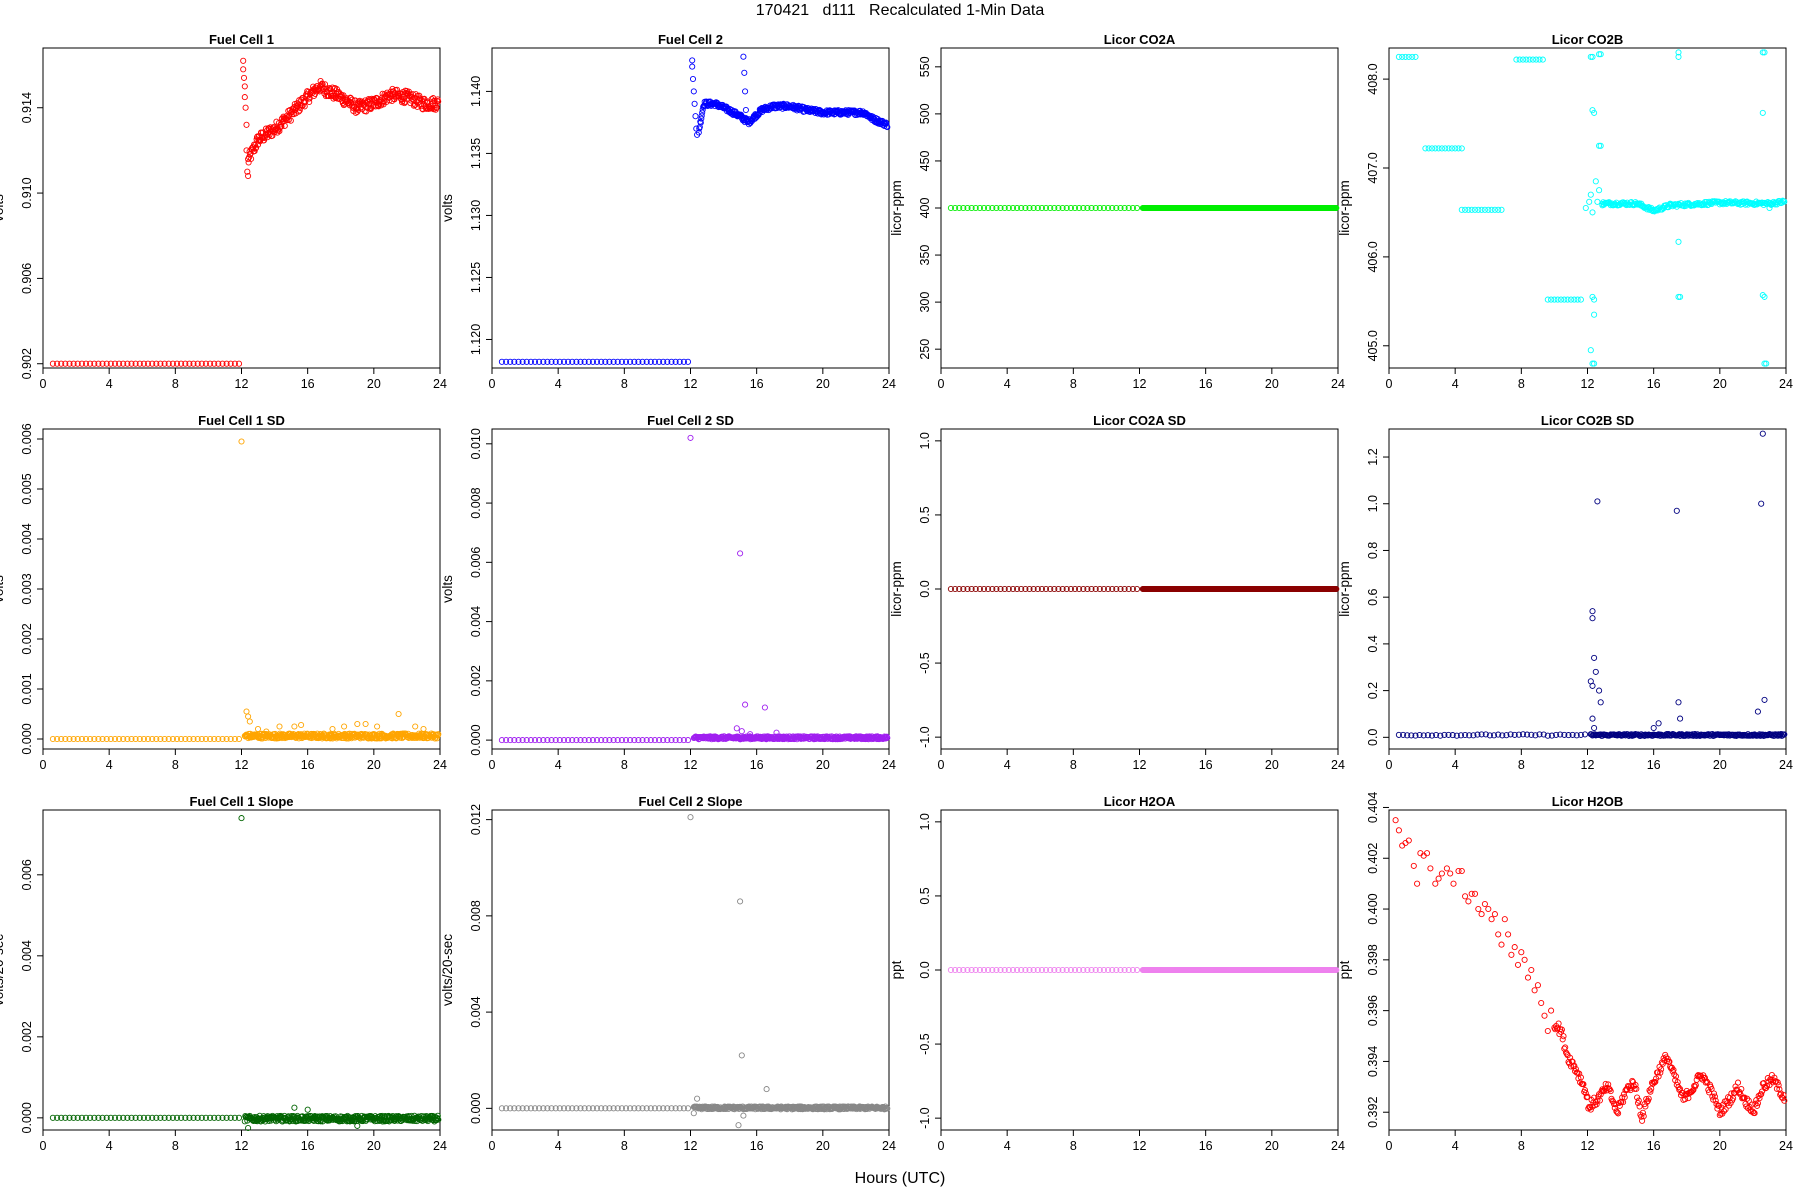  What do you see at coordinates (1373, 167) in the screenshot?
I see `y-tick-label: 407.0` at bounding box center [1373, 167].